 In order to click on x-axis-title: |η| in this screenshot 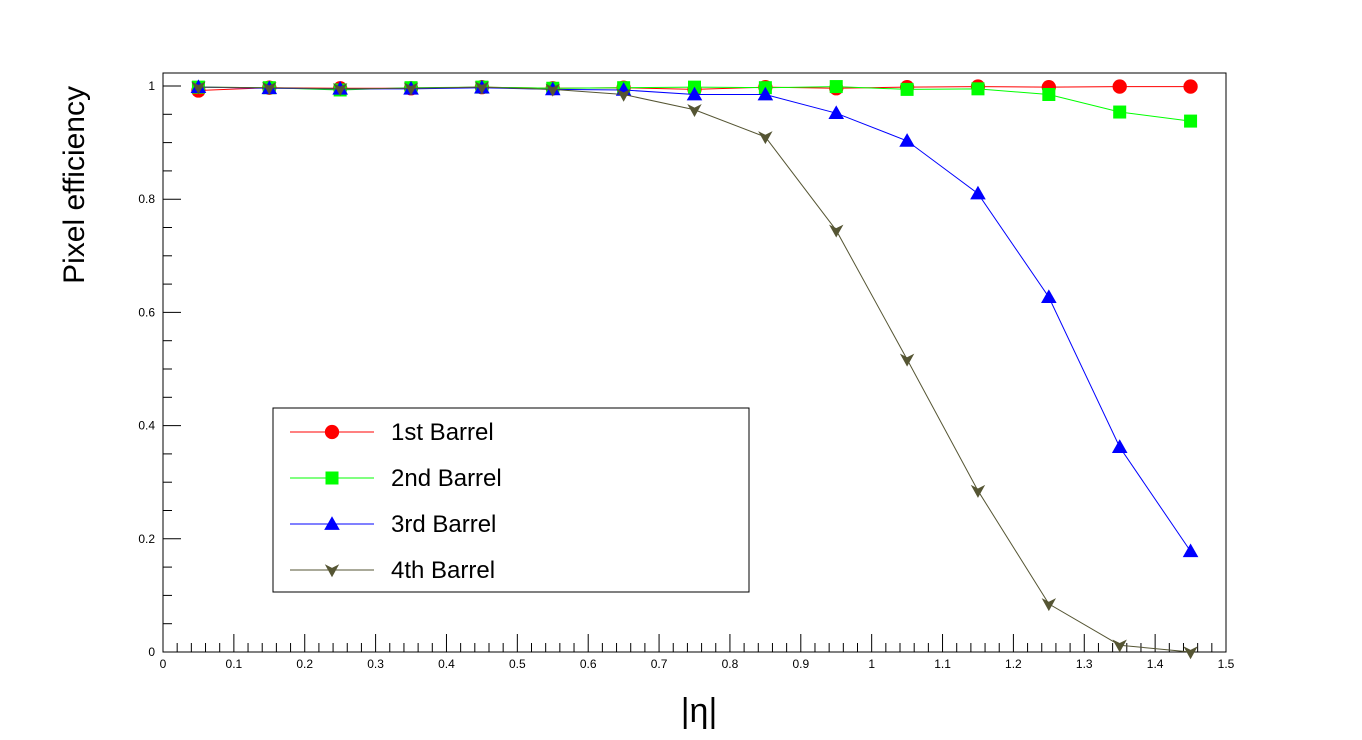, I will do `click(699, 711)`.